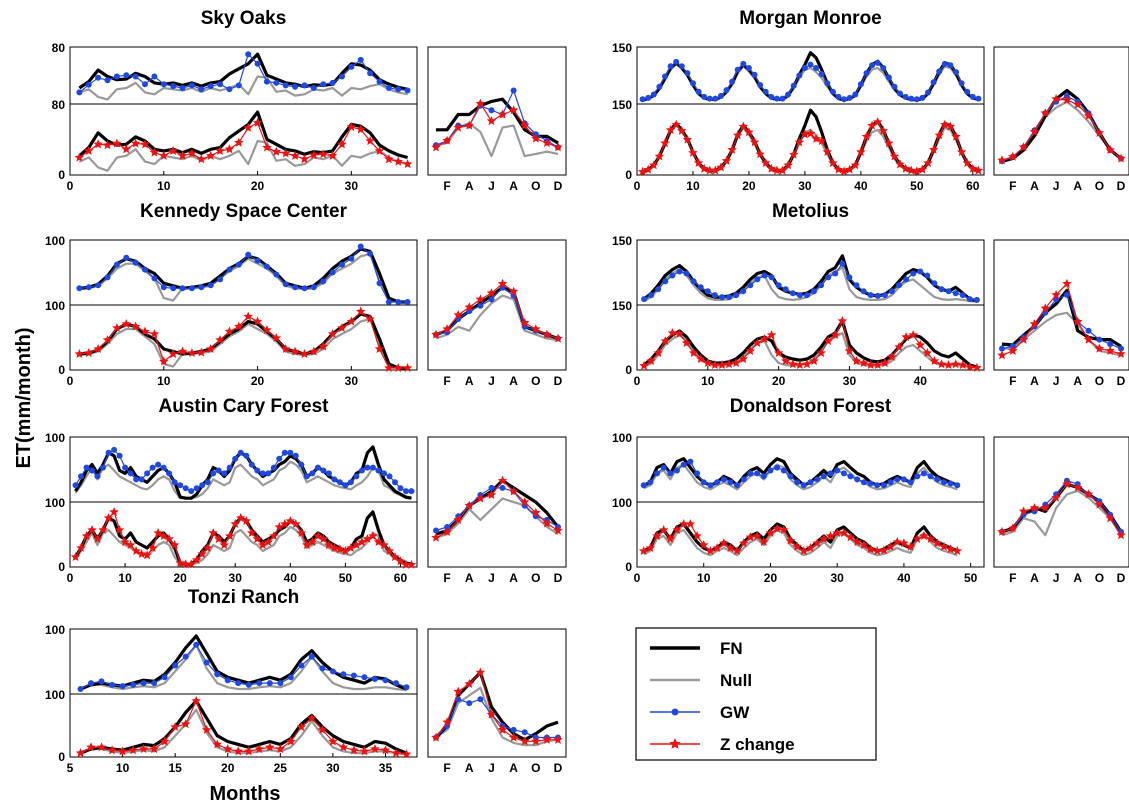  What do you see at coordinates (244, 794) in the screenshot?
I see `x-axis-label: Months` at bounding box center [244, 794].